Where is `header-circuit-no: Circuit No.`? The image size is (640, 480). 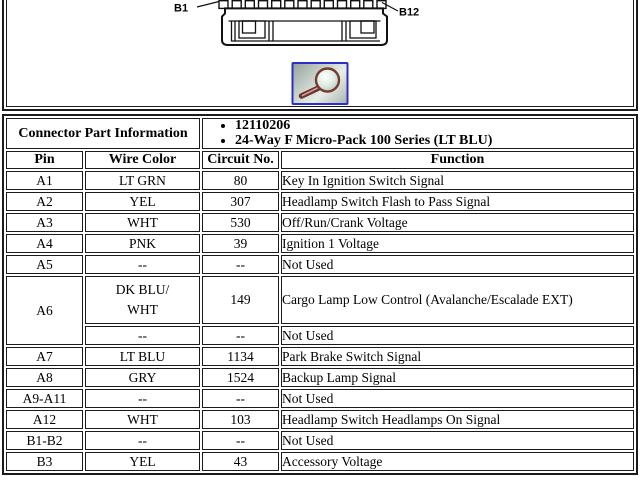 header-circuit-no: Circuit No. is located at coordinates (240, 160).